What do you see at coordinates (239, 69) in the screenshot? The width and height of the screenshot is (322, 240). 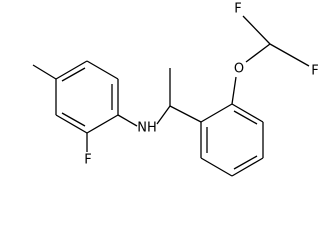 I see `atom-label: O` at bounding box center [239, 69].